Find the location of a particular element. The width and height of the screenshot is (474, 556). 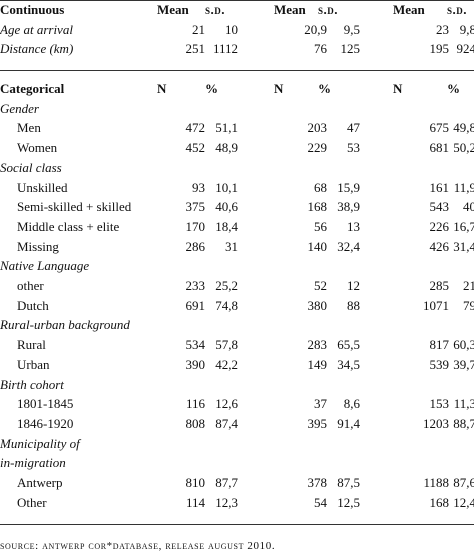

cell-value: 40 is located at coordinates (468, 207).